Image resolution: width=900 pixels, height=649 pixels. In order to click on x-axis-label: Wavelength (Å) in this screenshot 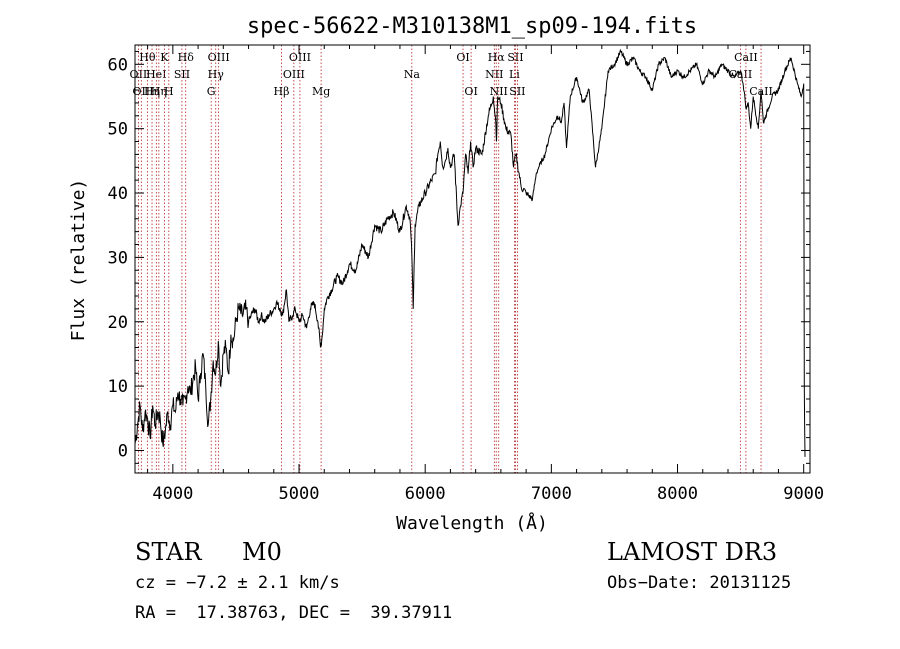, I will do `click(472, 523)`.